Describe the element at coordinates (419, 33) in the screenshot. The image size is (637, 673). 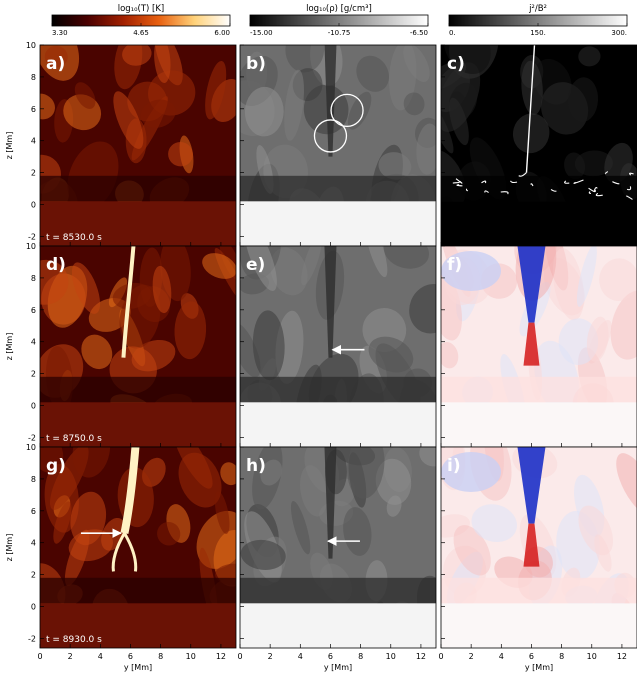
I see `colorbar-tick-label: -6.50` at that location.